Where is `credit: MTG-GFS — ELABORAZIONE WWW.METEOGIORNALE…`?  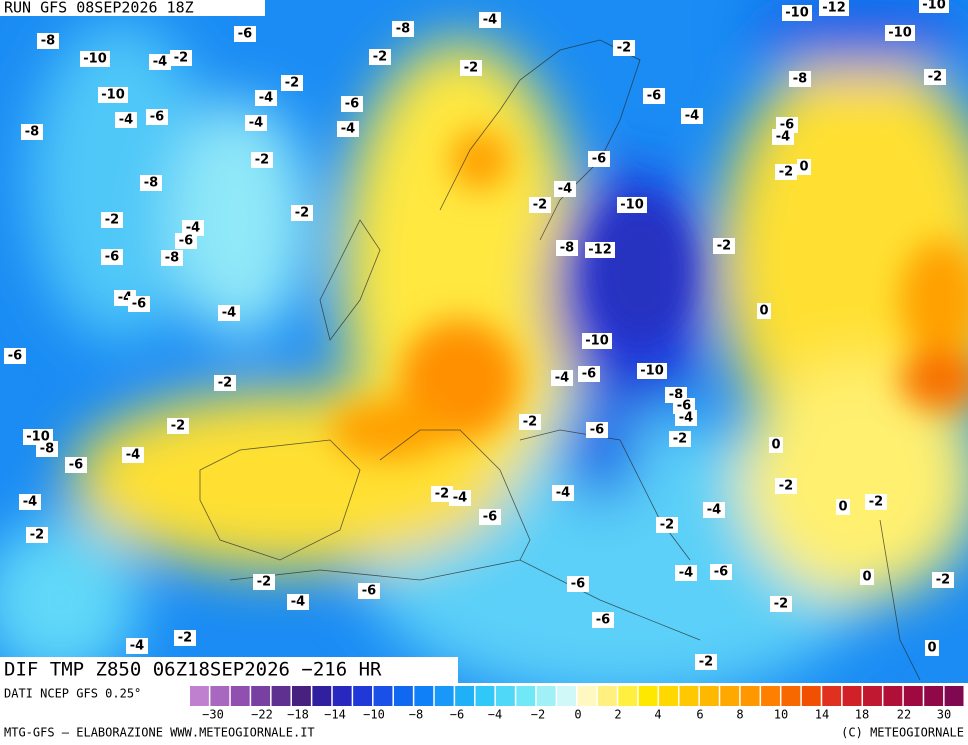
credit: MTG-GFS — ELABORAZIONE WWW.METEOGIORNALE… is located at coordinates (159, 733).